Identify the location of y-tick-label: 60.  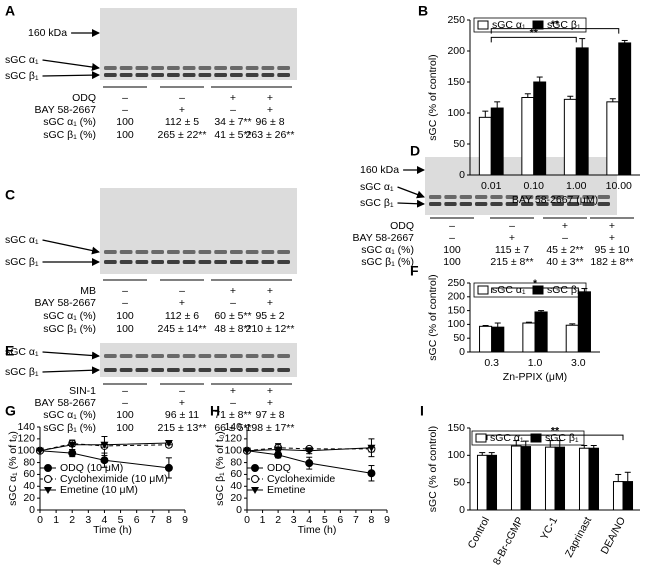
(29, 474).